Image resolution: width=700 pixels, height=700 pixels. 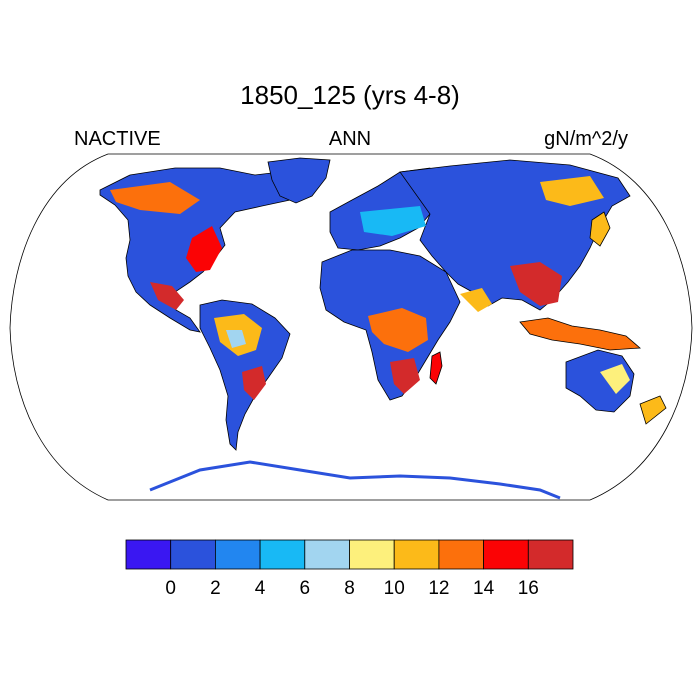 What do you see at coordinates (653, 410) in the screenshot?
I see `new-zealand` at bounding box center [653, 410].